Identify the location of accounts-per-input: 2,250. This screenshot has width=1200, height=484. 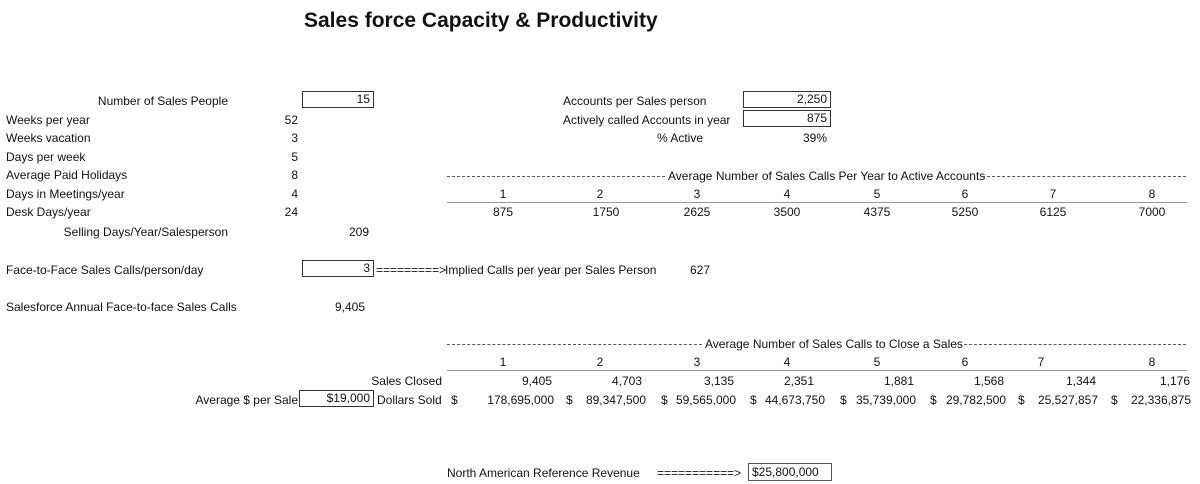
(787, 99).